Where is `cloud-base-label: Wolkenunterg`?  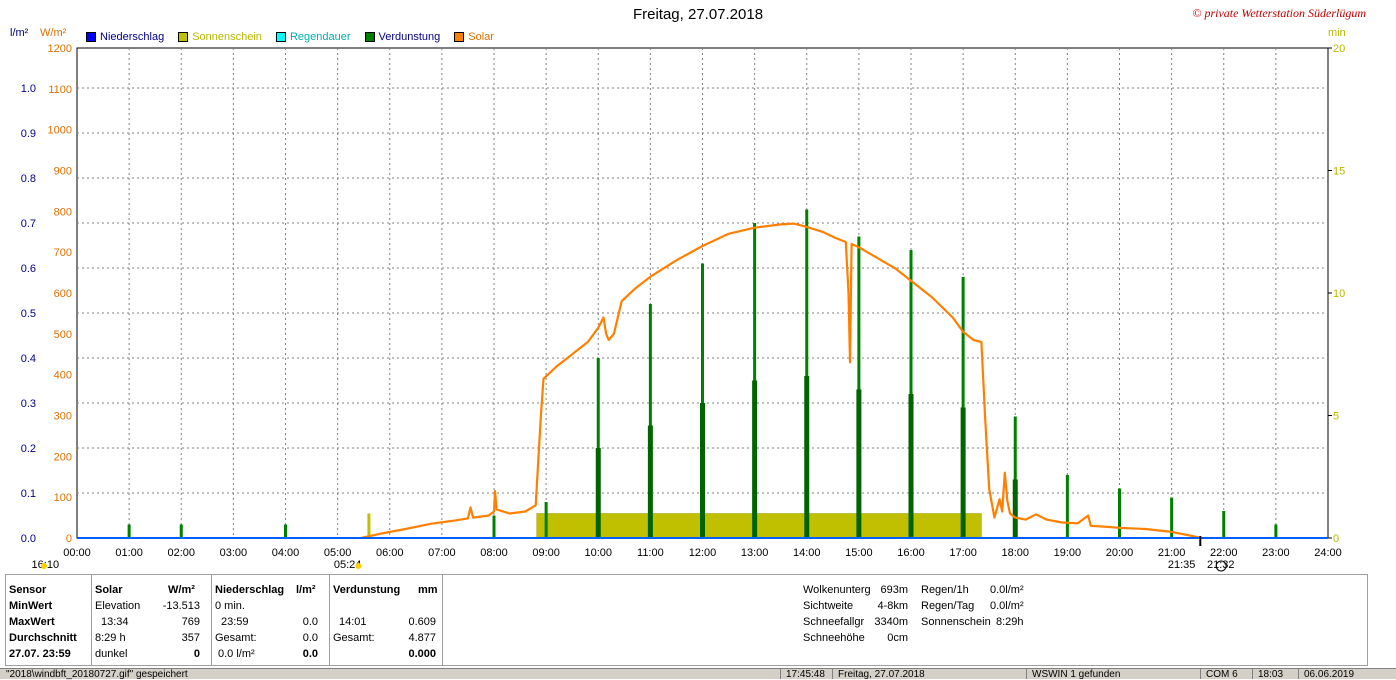 cloud-base-label: Wolkenunterg is located at coordinates (837, 590).